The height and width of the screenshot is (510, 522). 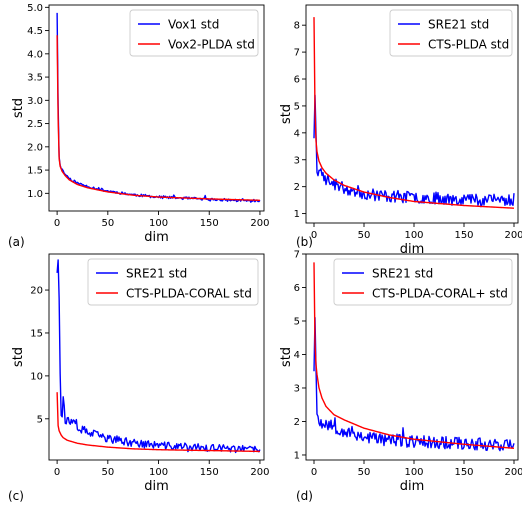 What do you see at coordinates (211, 45) in the screenshot?
I see `legend-label-2: Vox2-PLDA std` at bounding box center [211, 45].